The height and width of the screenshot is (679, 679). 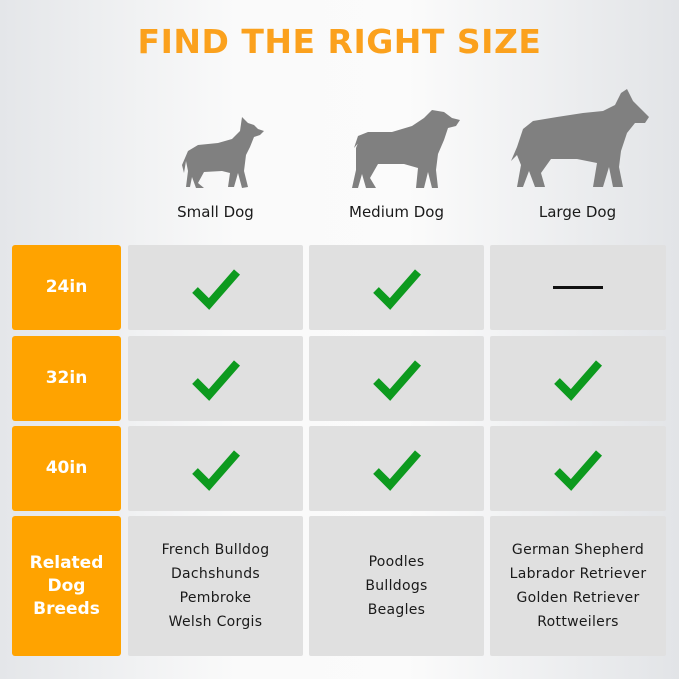 I want to click on row-label: 32in, so click(x=66, y=378).